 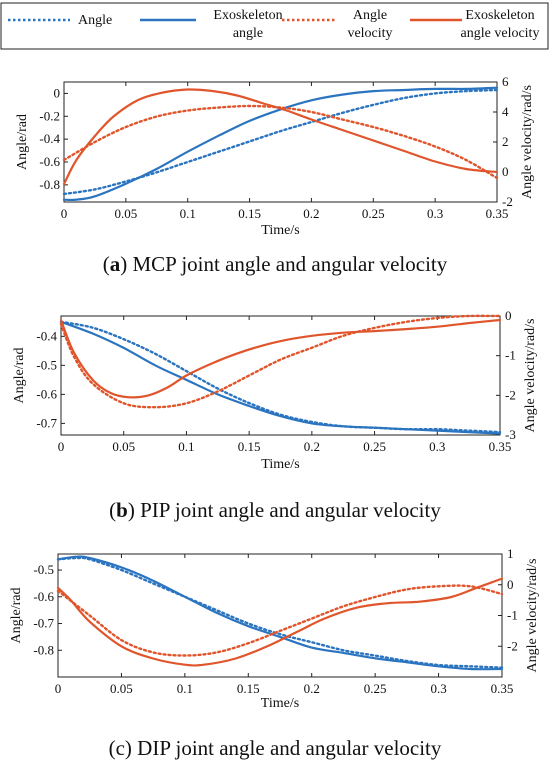 I want to click on y-tick-label-right: 4, so click(x=505, y=111).